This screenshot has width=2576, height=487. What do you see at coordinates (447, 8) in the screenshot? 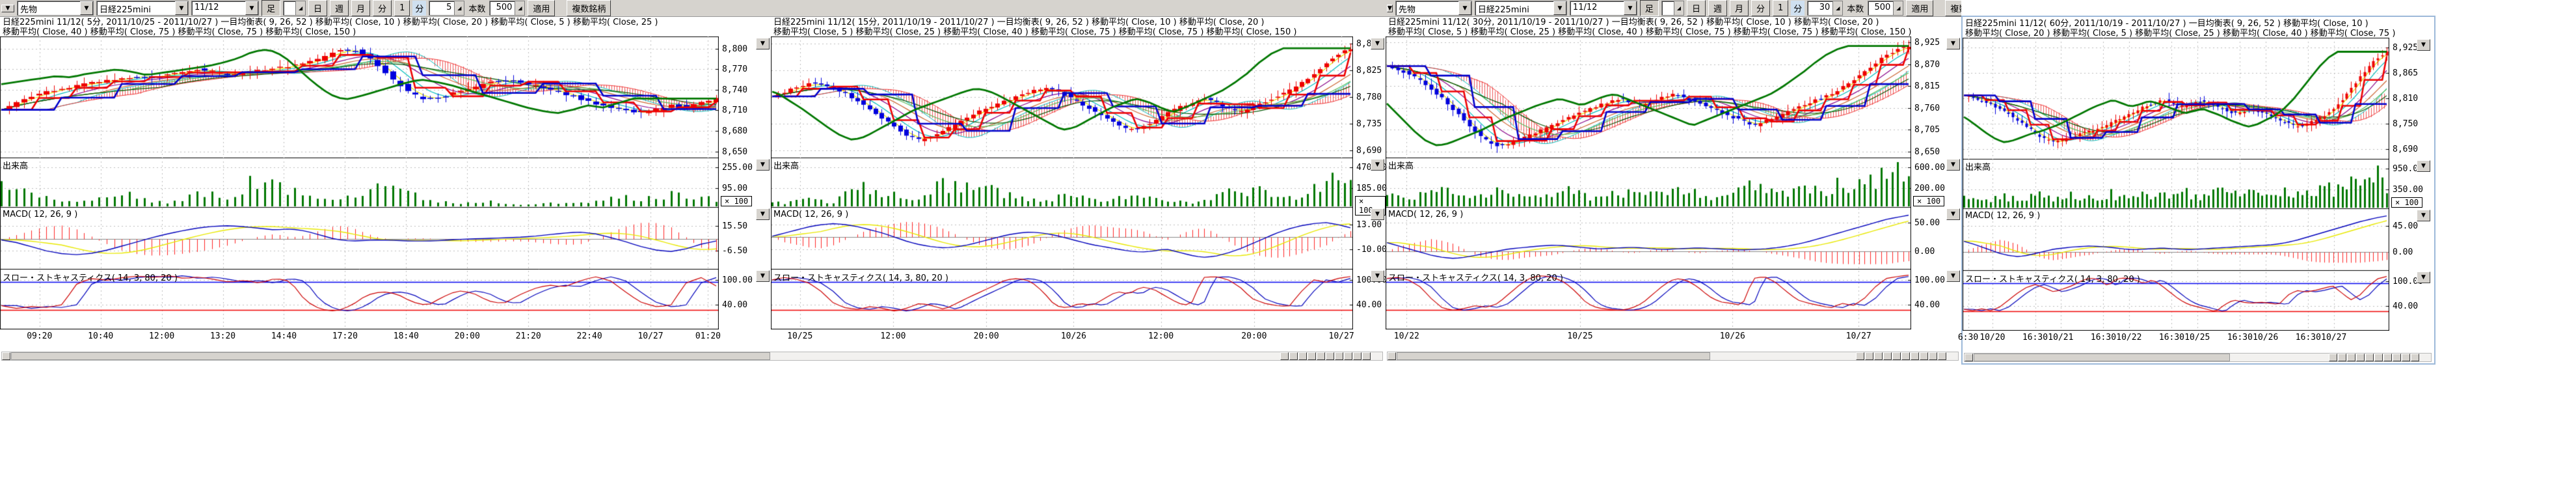
I see `interval-spinner: 5 ◢` at bounding box center [447, 8].